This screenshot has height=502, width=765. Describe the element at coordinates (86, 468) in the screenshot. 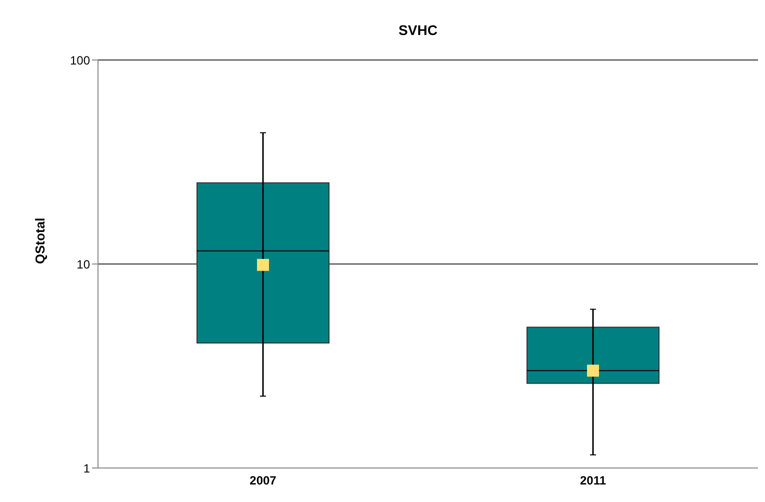

I see `y-tick-label: 1` at that location.